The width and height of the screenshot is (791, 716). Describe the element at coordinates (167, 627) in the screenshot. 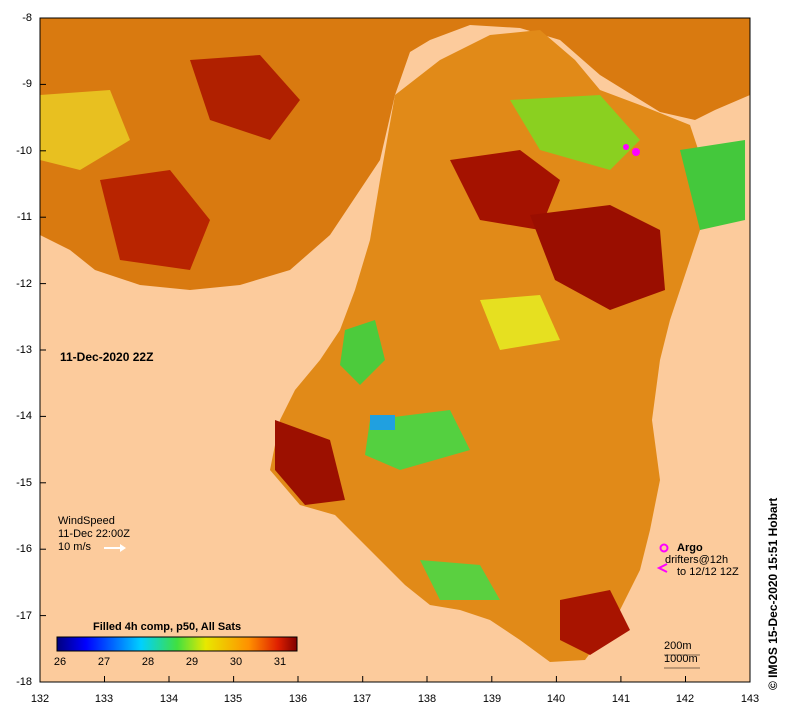

I see `colorbar-title: Filled 4h comp, p50, All Sats` at that location.